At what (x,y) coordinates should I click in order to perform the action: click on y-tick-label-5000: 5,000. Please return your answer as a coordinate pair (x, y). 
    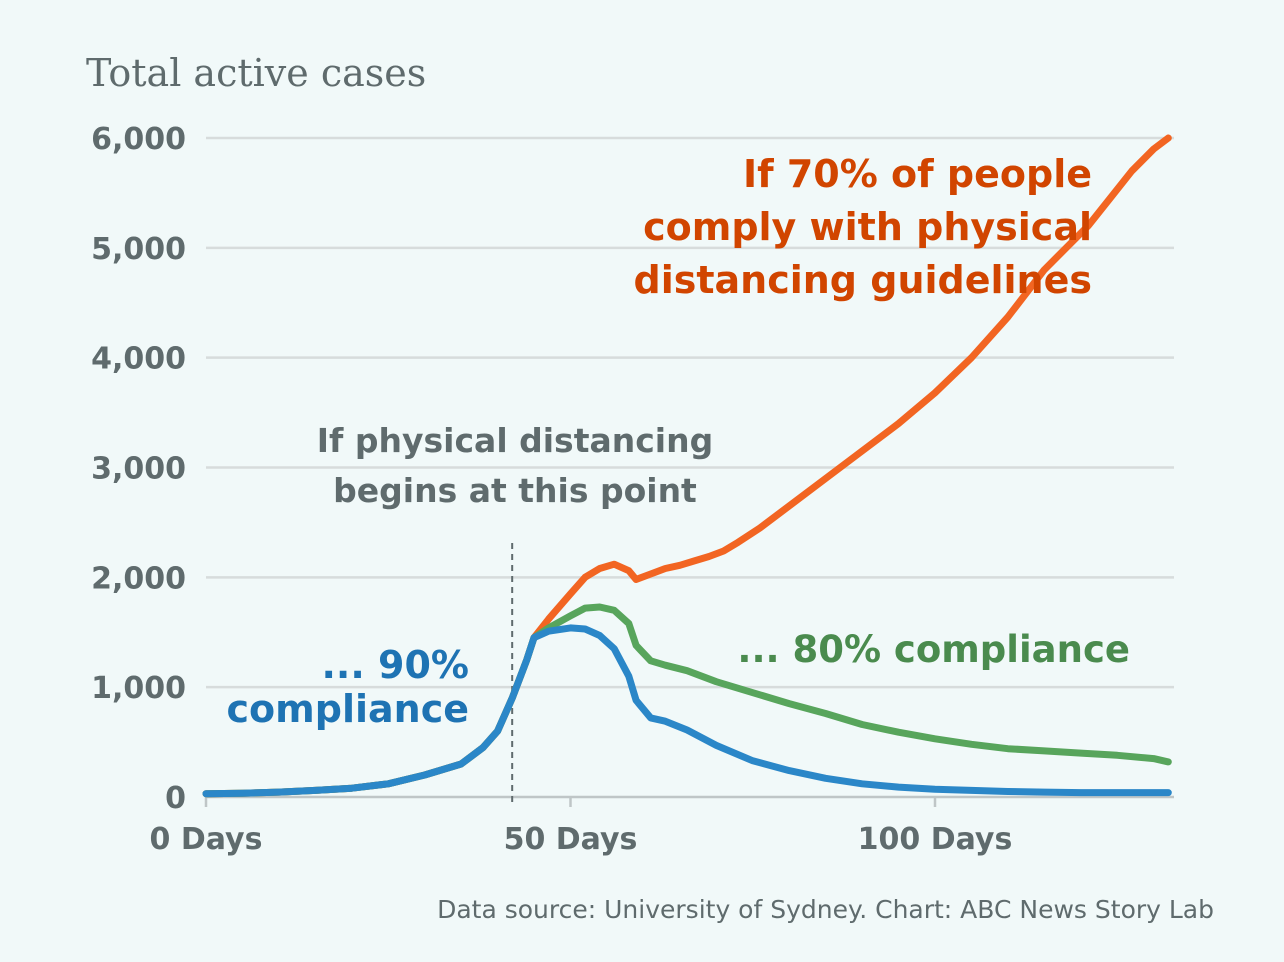
    Looking at the image, I should click on (138, 249).